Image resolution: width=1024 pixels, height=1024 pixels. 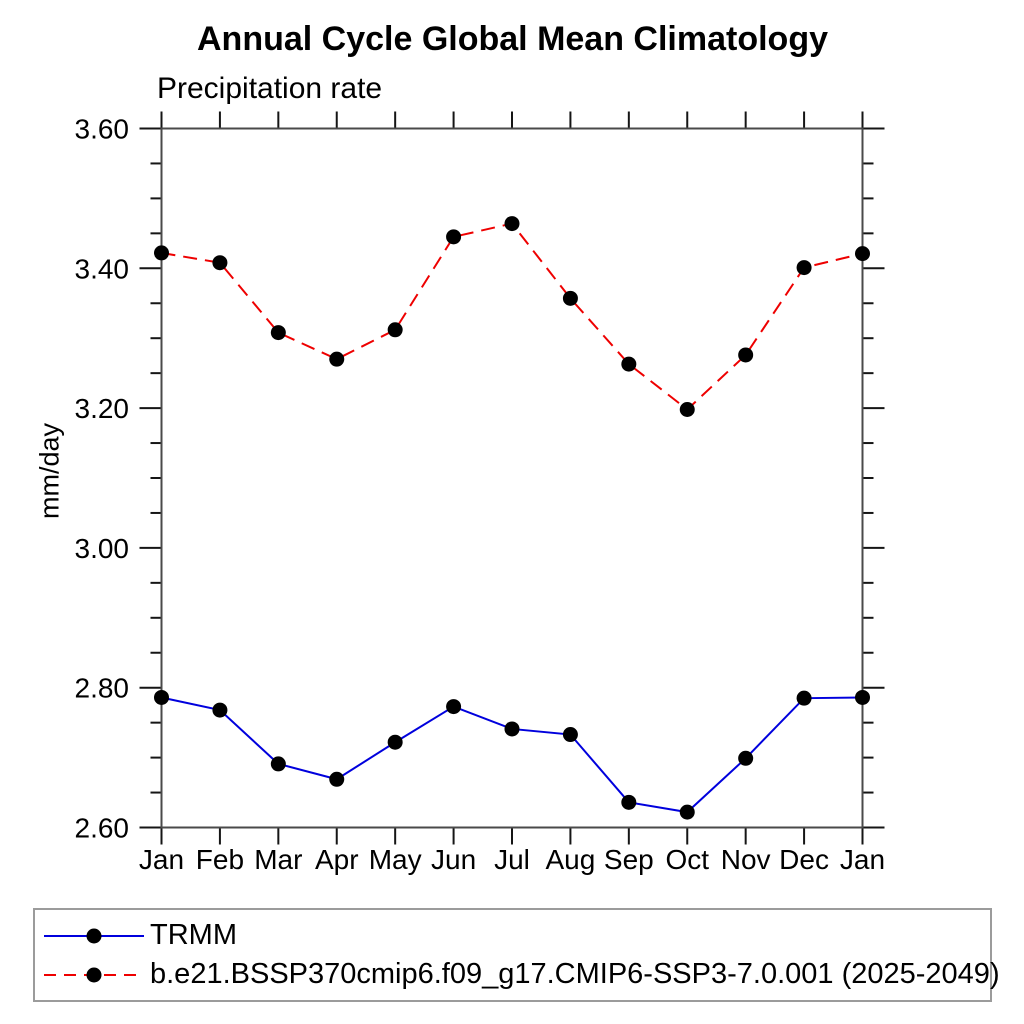 I want to click on x-axis-tick-label: Dec, so click(x=804, y=859).